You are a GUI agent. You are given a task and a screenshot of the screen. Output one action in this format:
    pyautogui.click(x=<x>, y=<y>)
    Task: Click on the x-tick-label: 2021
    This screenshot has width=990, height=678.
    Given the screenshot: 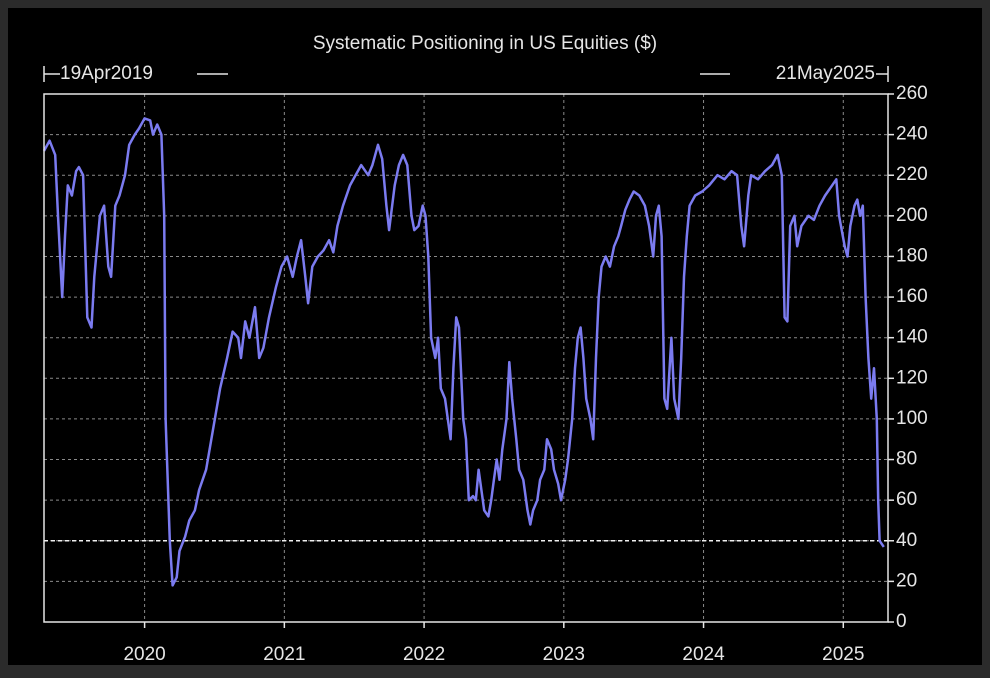 What is the action you would take?
    pyautogui.click(x=284, y=654)
    